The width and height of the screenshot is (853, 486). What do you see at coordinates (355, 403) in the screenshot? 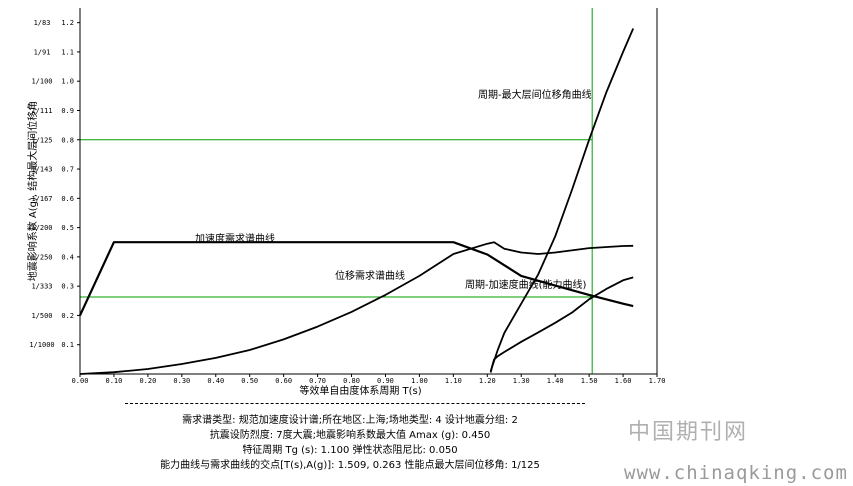
I see `divider` at bounding box center [355, 403].